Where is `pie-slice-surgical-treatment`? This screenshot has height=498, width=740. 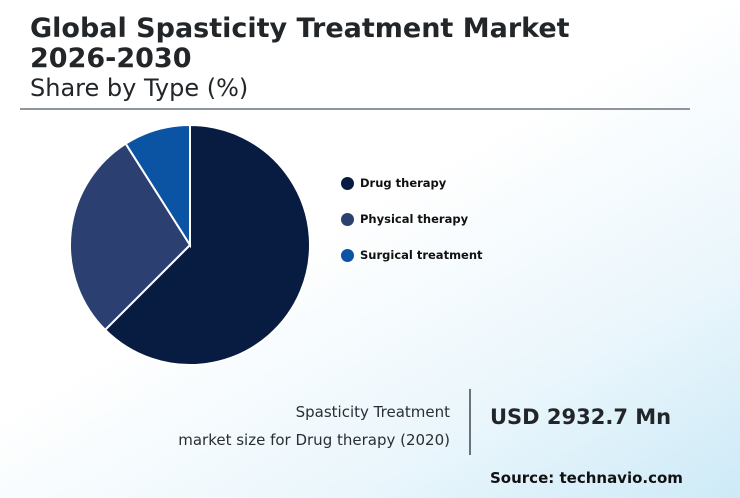 pie-slice-surgical-treatment is located at coordinates (157, 186).